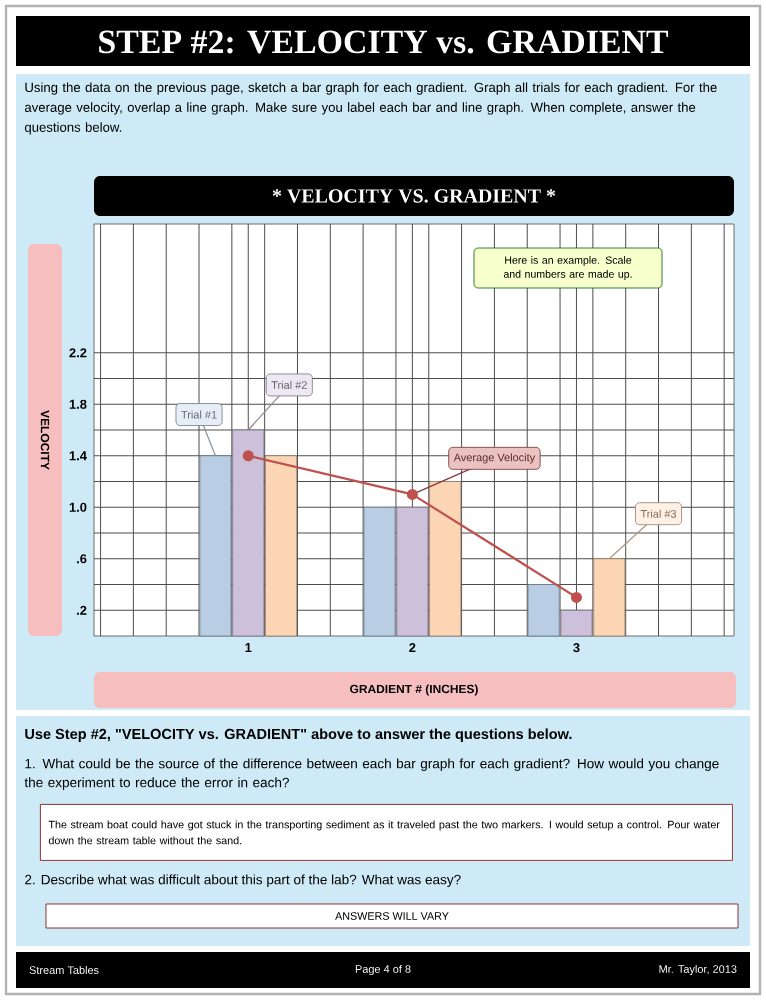 This screenshot has height=1000, width=766. Describe the element at coordinates (384, 42) in the screenshot. I see `text: STEP #2: VELOCITY vs. GRADIENT` at that location.